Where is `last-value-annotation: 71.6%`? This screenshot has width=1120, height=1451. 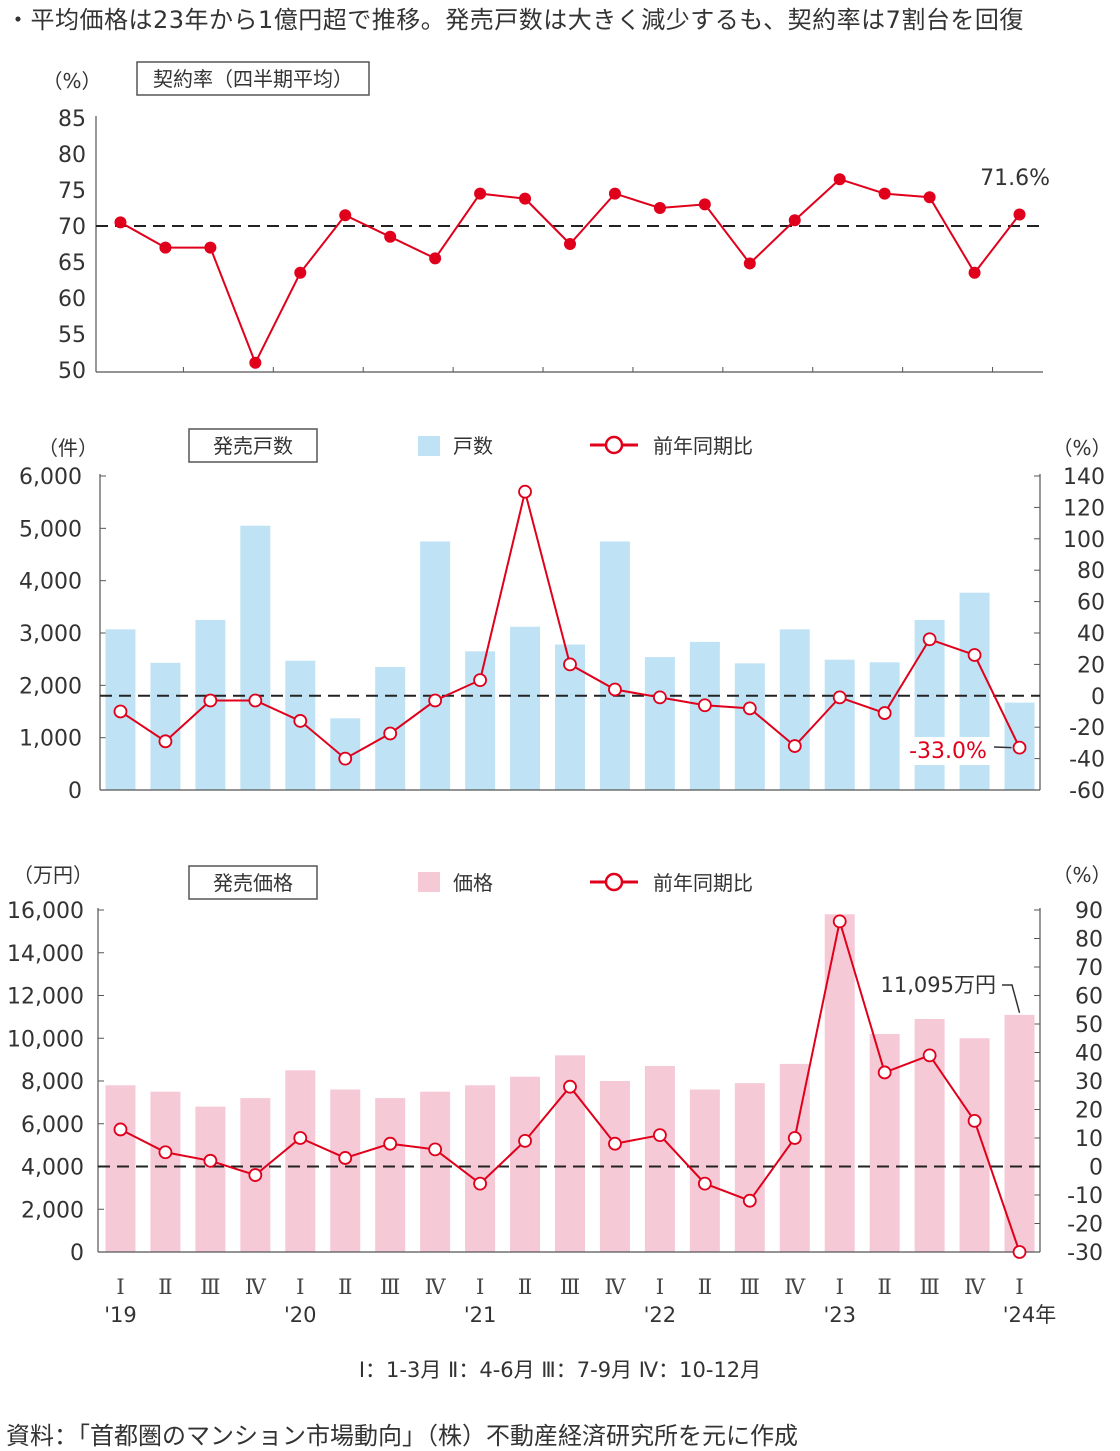 last-value-annotation: 71.6% is located at coordinates (1015, 178).